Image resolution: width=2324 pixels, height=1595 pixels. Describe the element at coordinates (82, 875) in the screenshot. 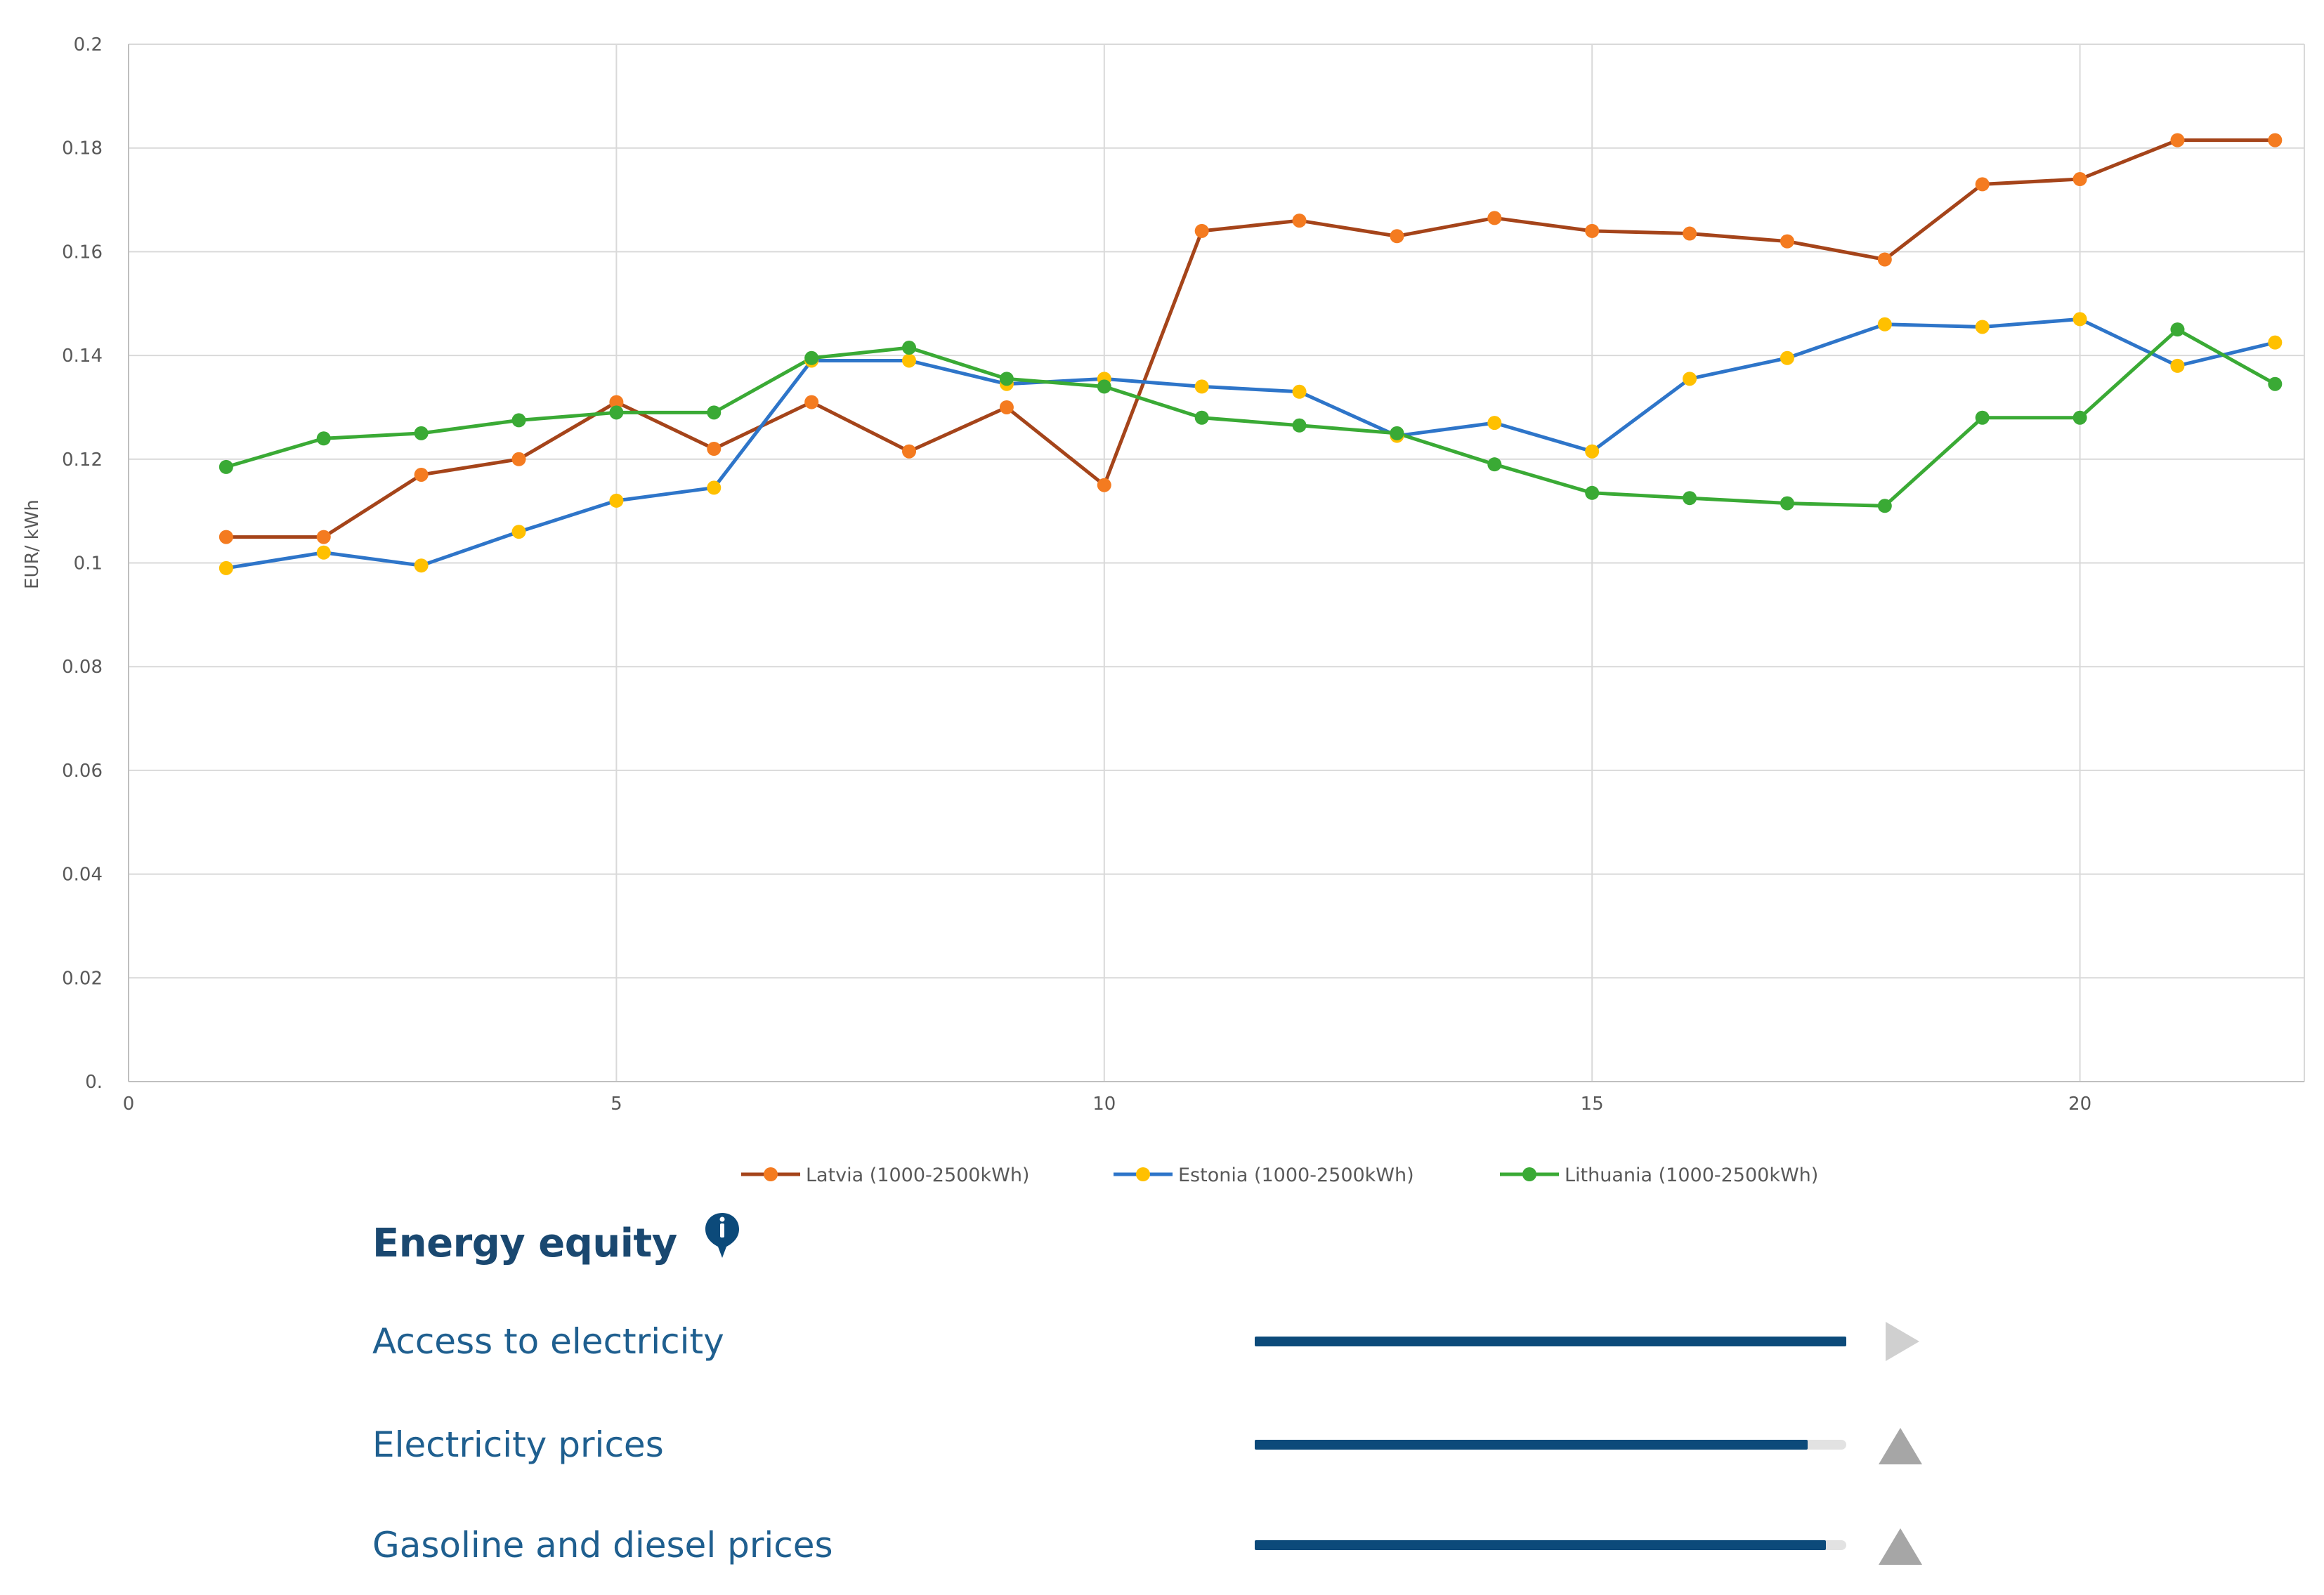

I see `y-tick-label: 0.04` at that location.